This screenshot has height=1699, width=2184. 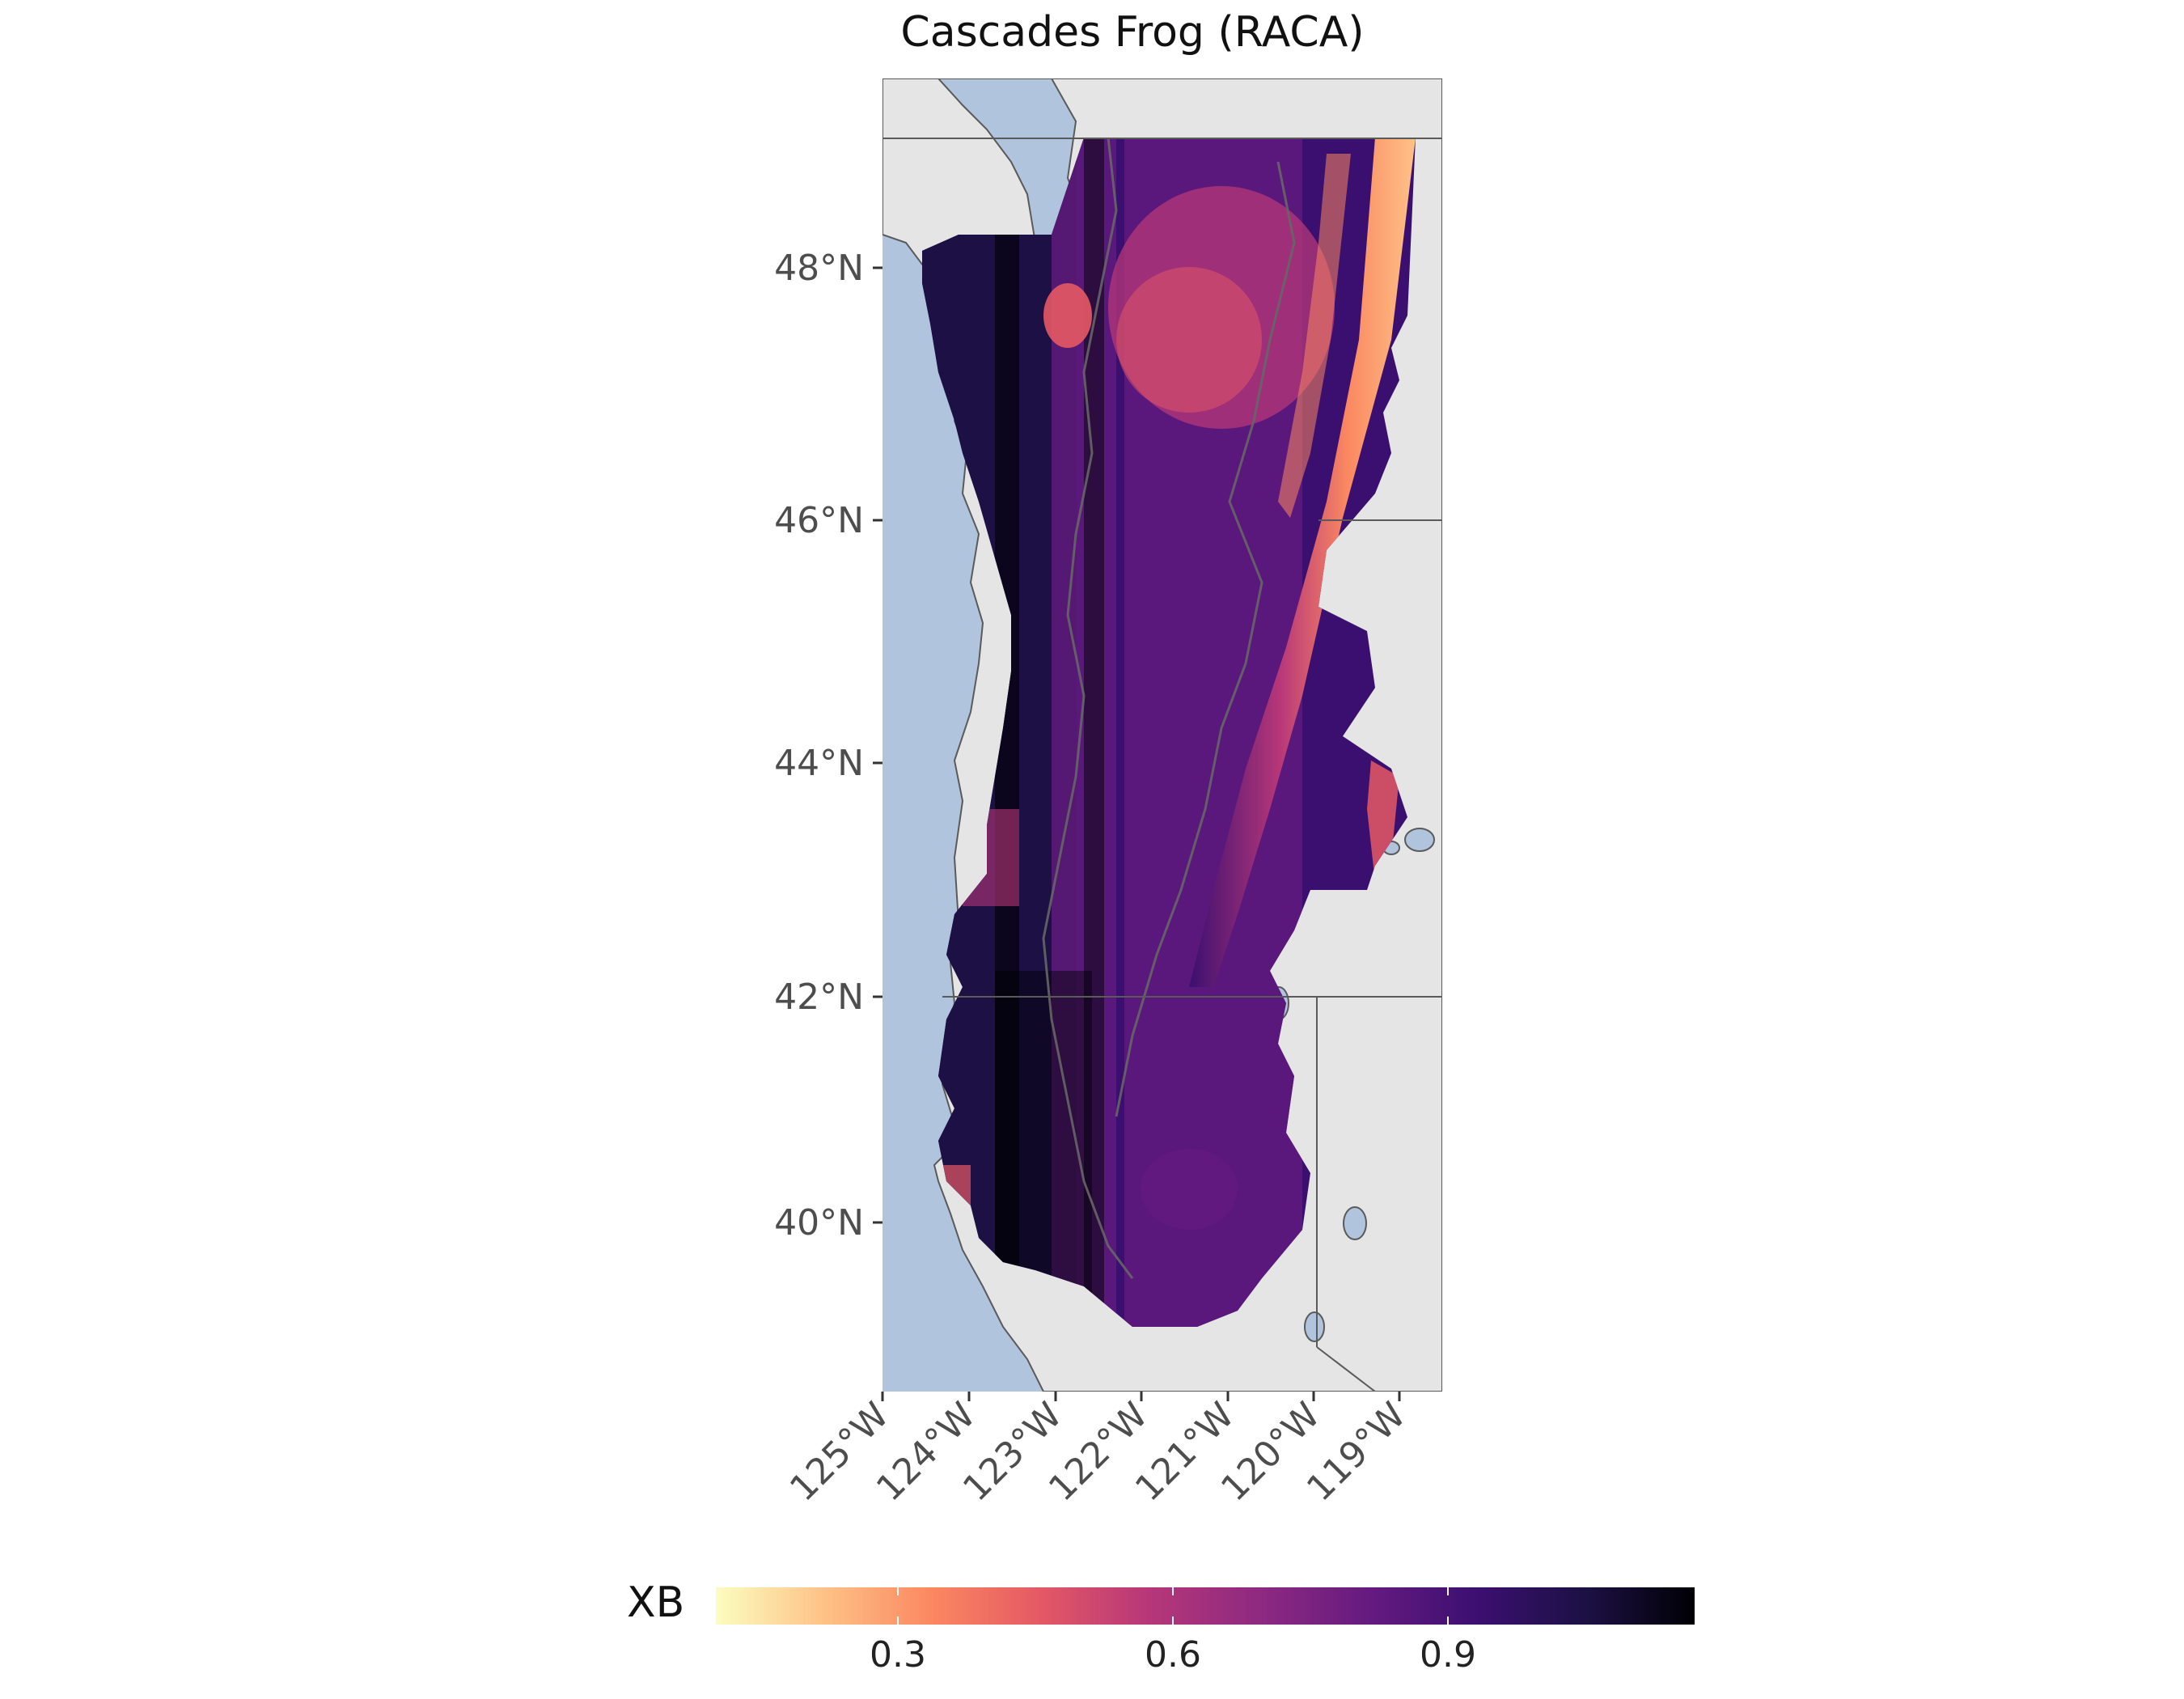 I want to click on y-tick-label: 46°N, so click(x=819, y=520).